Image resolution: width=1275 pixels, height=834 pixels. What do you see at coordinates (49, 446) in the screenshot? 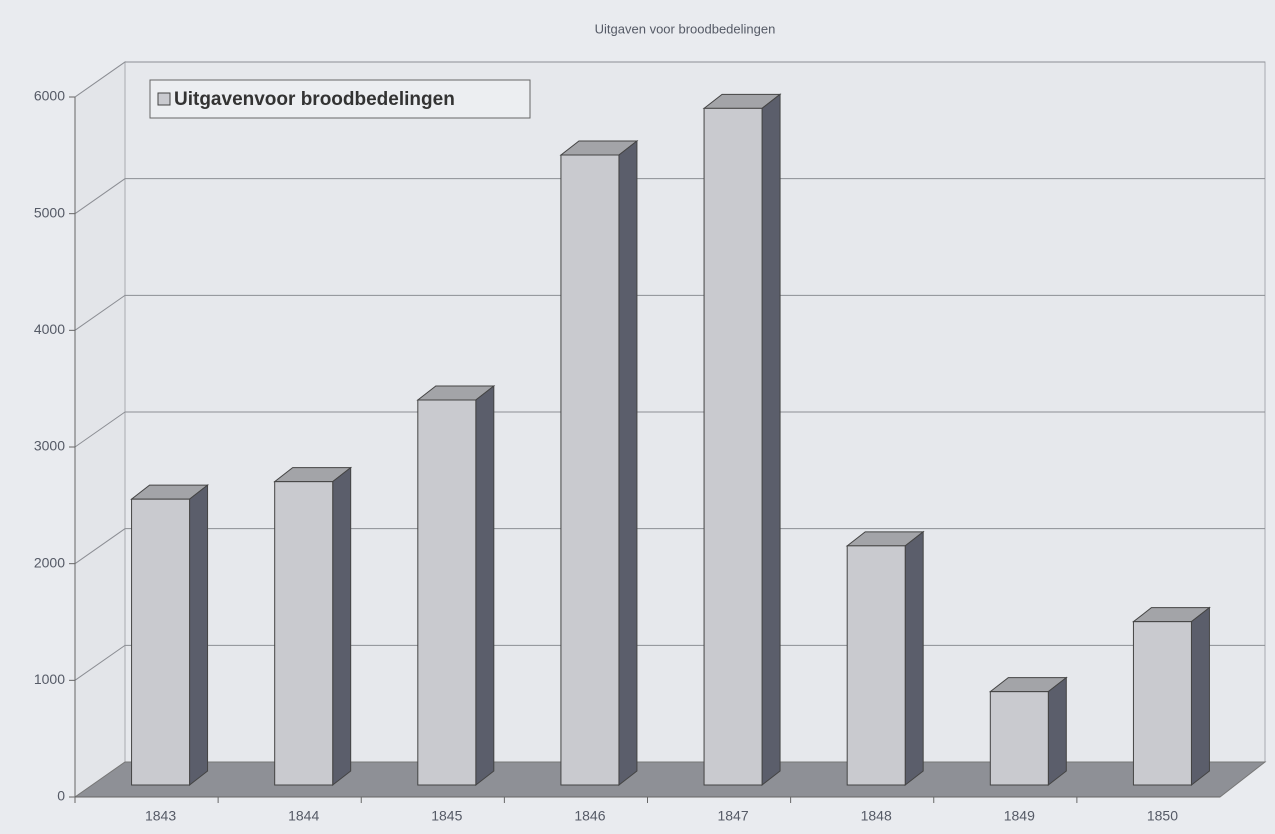
I see `y-tick-label: 3000` at bounding box center [49, 446].